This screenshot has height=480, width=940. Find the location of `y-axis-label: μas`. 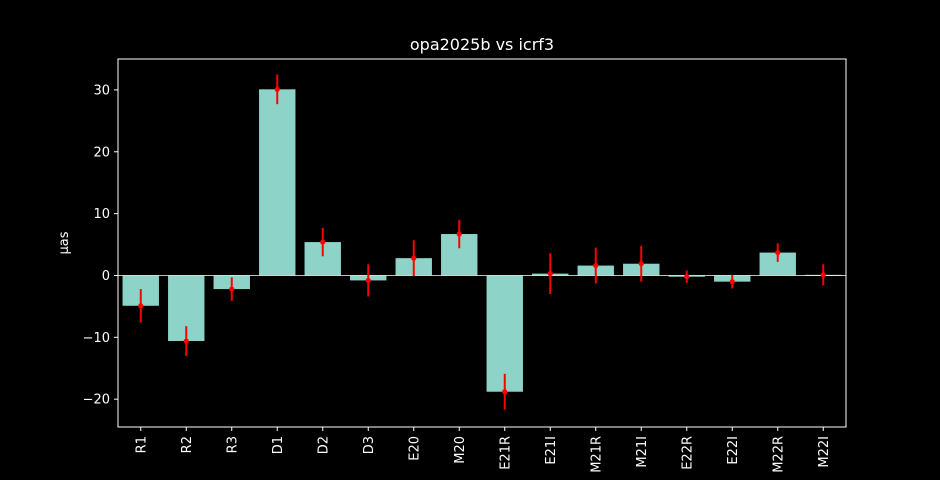

y-axis-label: μas is located at coordinates (64, 242).